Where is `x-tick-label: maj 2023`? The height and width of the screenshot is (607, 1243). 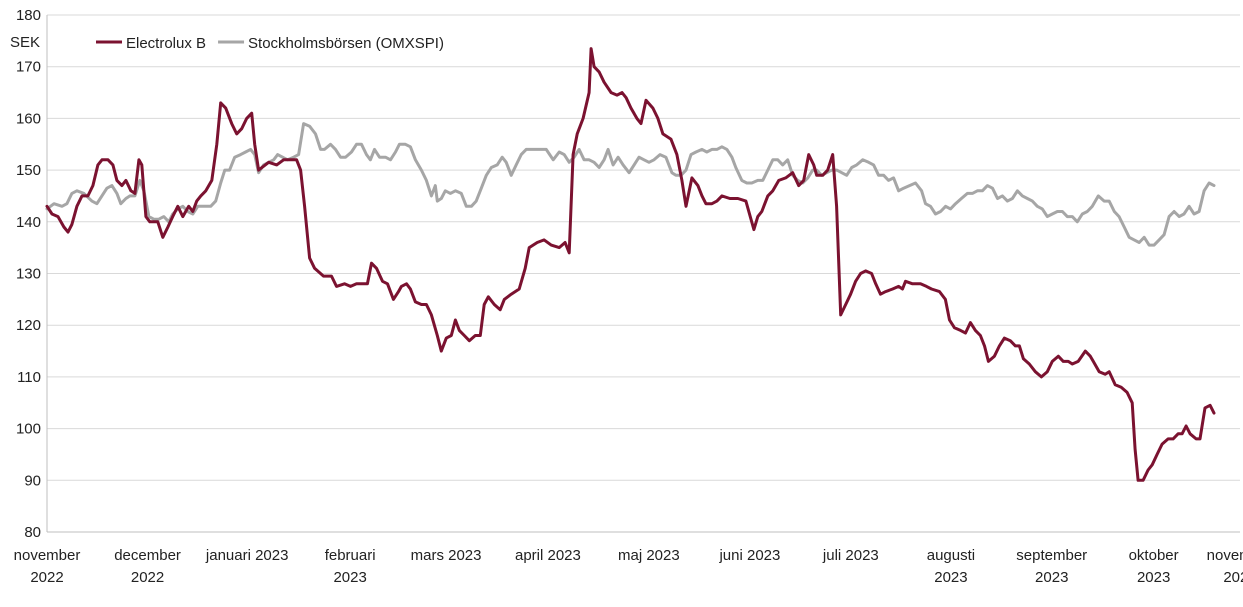
x-tick-label: maj 2023 is located at coordinates (649, 555).